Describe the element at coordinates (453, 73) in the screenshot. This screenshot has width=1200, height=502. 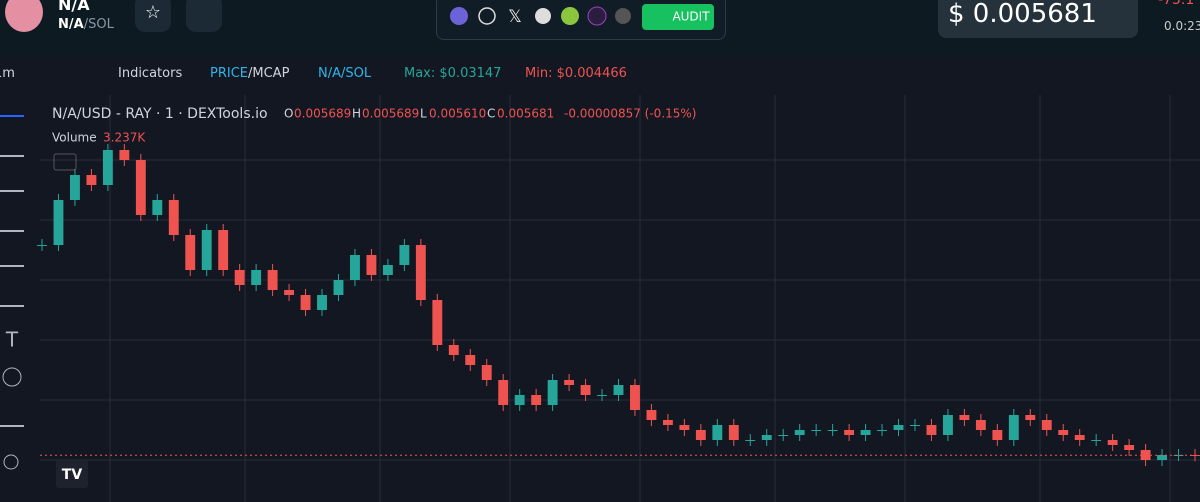
I see `max-price: Max: $0.03147` at that location.